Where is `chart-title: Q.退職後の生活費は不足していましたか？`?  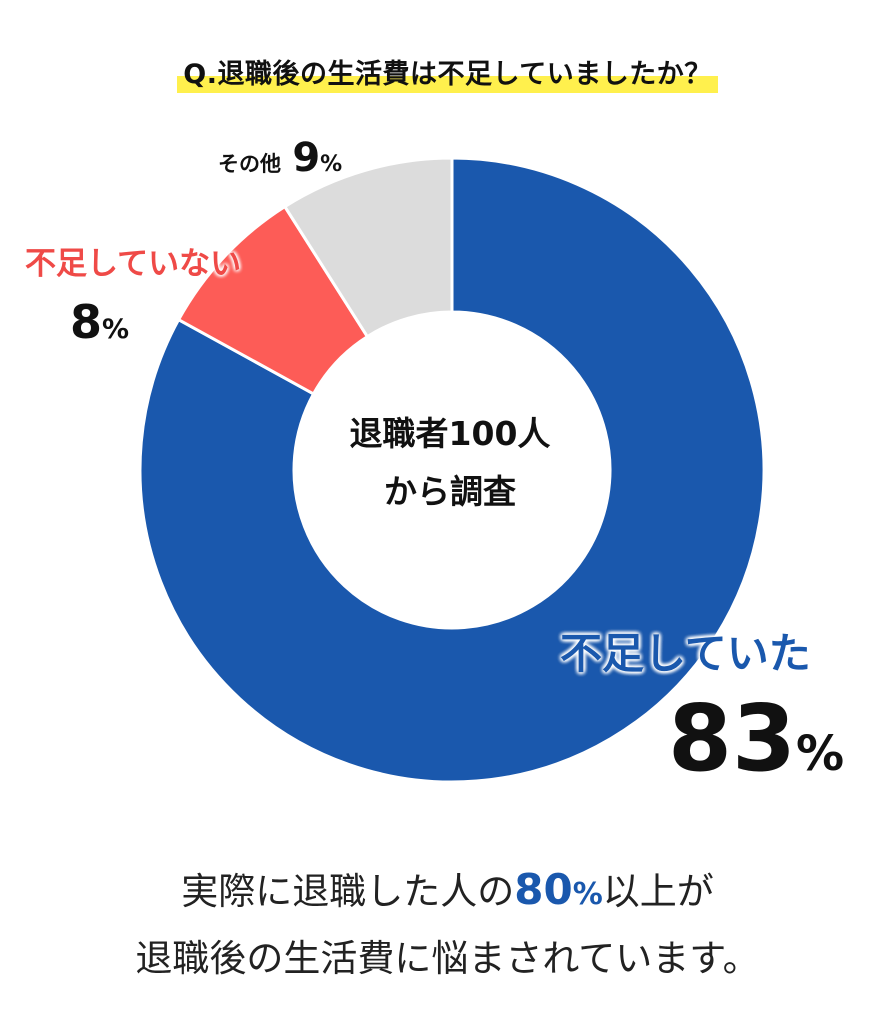 chart-title: Q.退職後の生活費は不足していましたか？ is located at coordinates (447, 72).